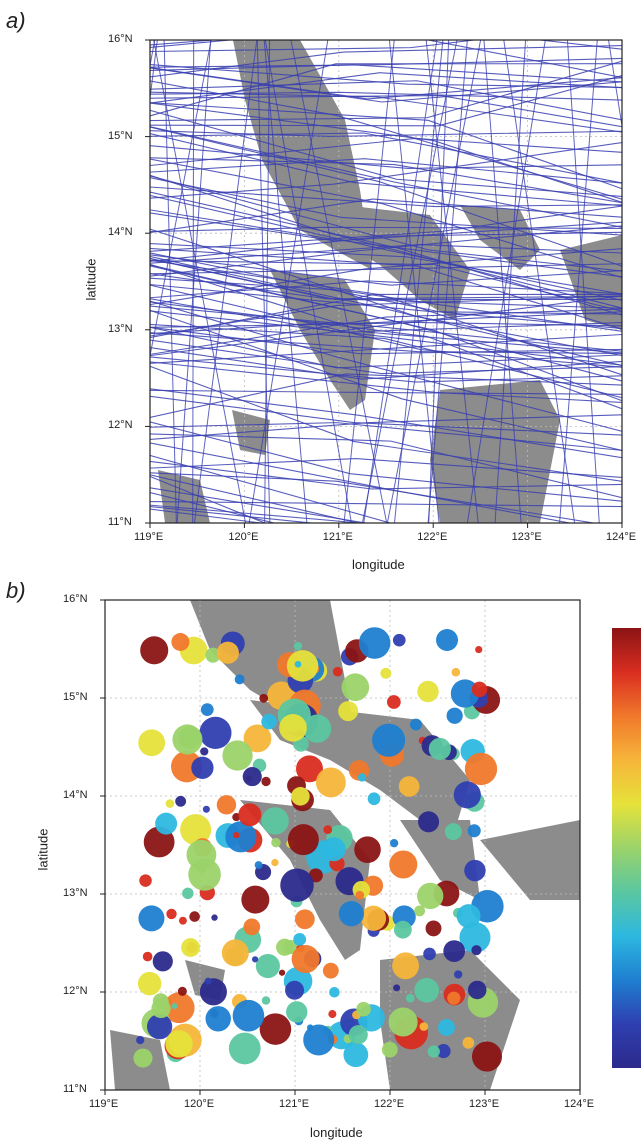  I want to click on lat-tick-label: 15°N, so click(75, 697).